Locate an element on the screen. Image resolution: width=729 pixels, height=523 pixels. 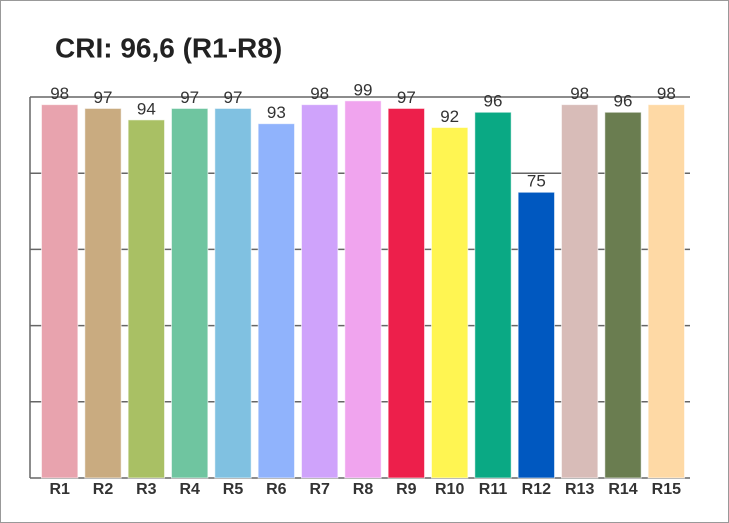
value-label: 94 is located at coordinates (146, 108).